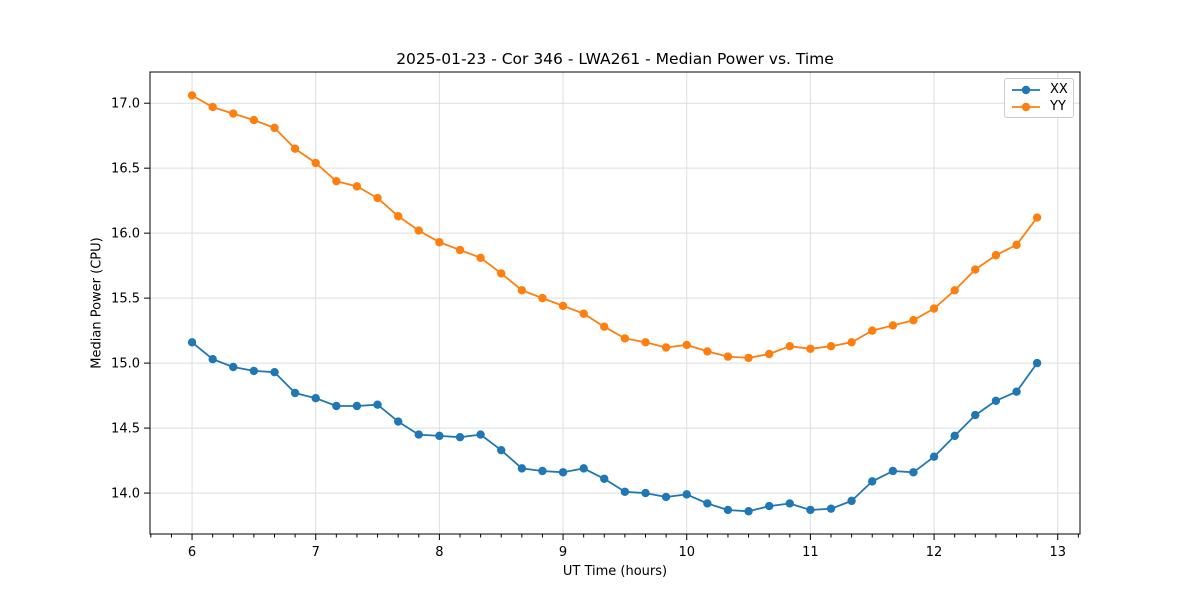 Image resolution: width=1200 pixels, height=600 pixels. What do you see at coordinates (97, 303) in the screenshot?
I see `y-axis-label: Median Power (CPU)` at bounding box center [97, 303].